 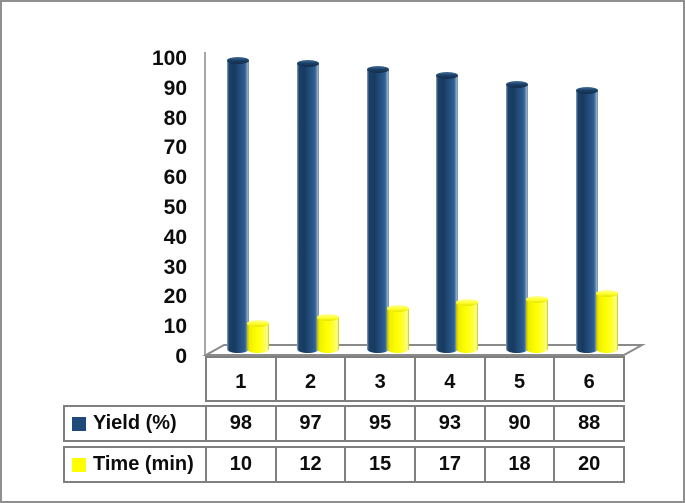 What do you see at coordinates (588, 423) in the screenshot?
I see `value-cell: 88` at bounding box center [588, 423].